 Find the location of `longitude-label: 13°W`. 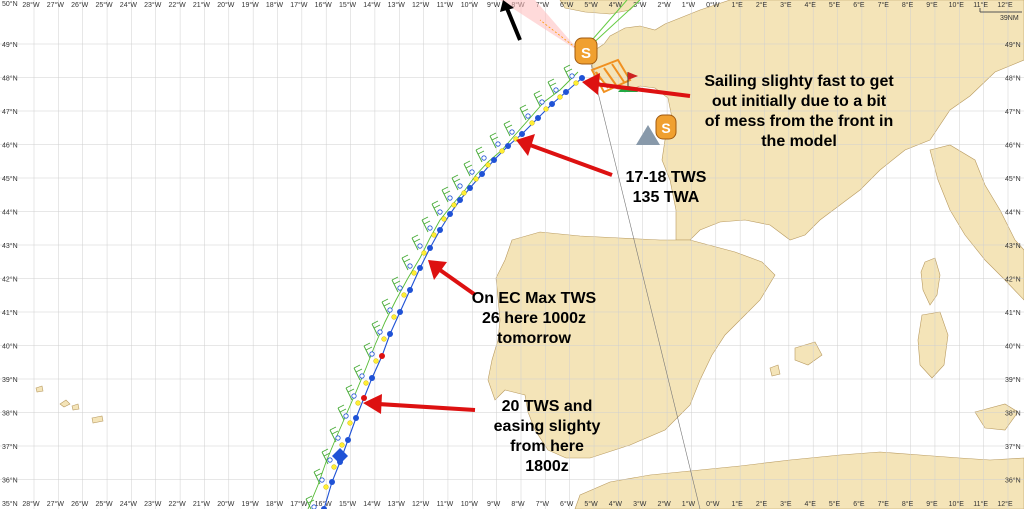

longitude-label: 13°W is located at coordinates (397, 5).